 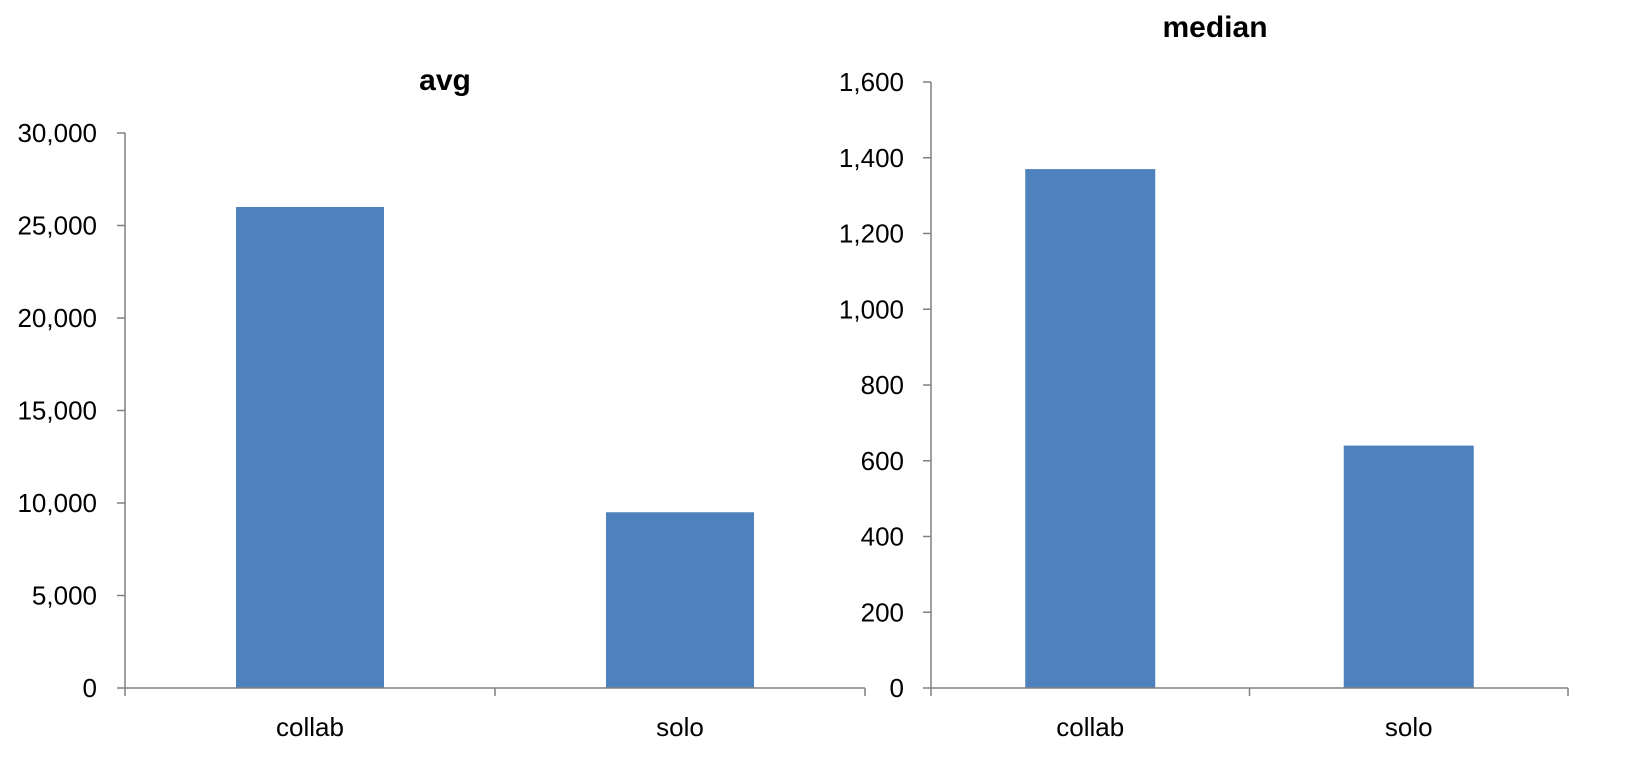 I want to click on y-tick-label: 1,200, so click(x=871, y=234).